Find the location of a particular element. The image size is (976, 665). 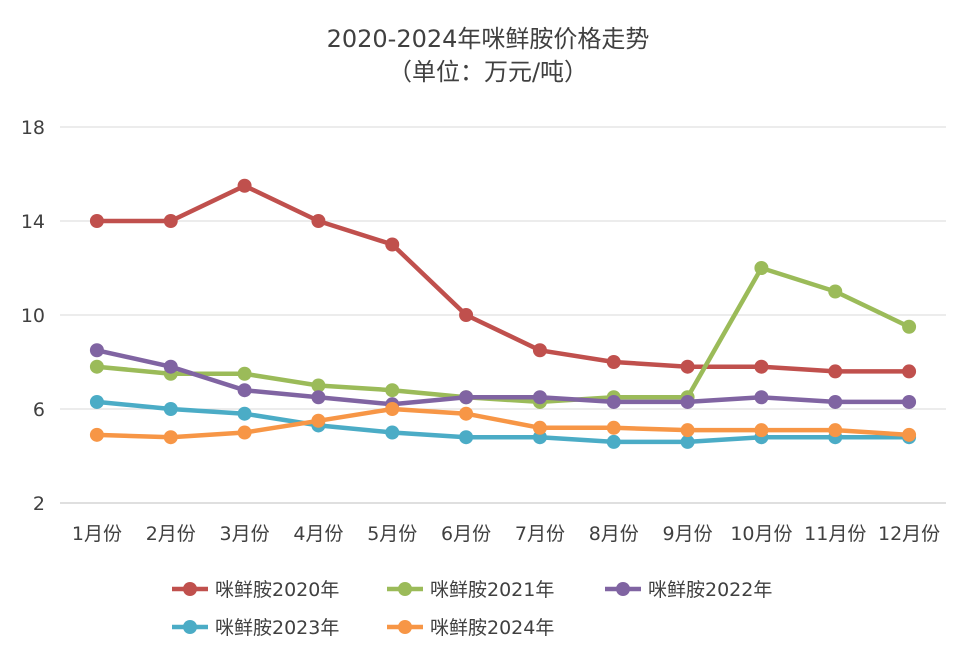

y-tick-label: 14 is located at coordinates (33, 222).